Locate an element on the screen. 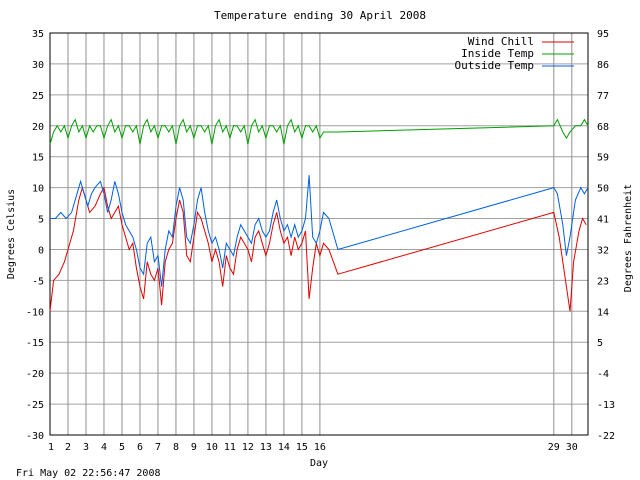 This screenshot has width=640, height=480. y-tick-label-left: -10 is located at coordinates (35, 312).